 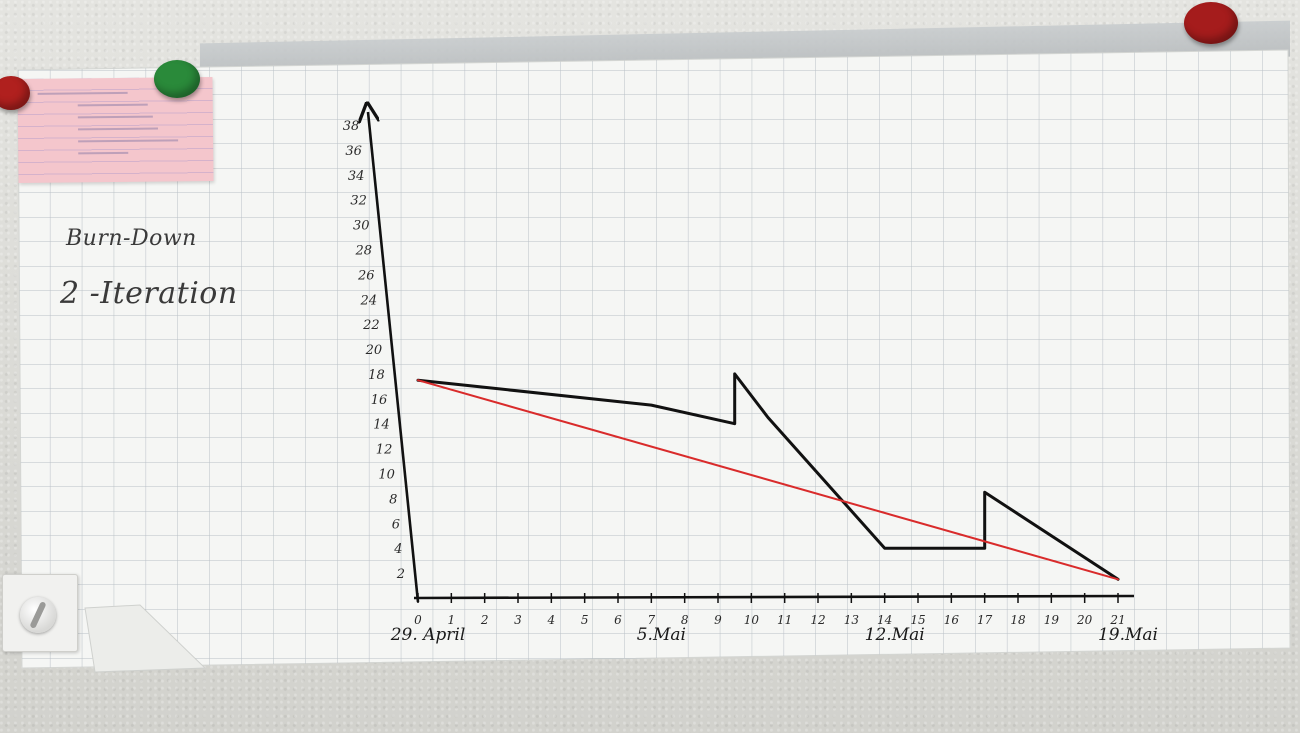 I want to click on green-magnet, so click(x=177, y=79).